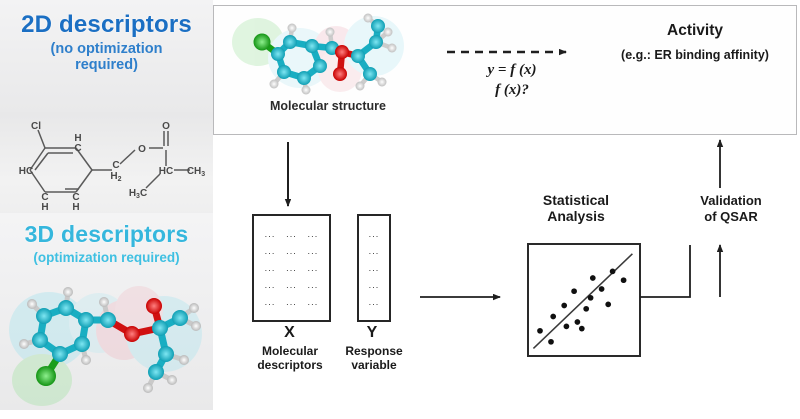 Image resolution: width=800 pixels, height=419 pixels. What do you see at coordinates (36, 126) in the screenshot?
I see `svg-text: Cl` at bounding box center [36, 126].